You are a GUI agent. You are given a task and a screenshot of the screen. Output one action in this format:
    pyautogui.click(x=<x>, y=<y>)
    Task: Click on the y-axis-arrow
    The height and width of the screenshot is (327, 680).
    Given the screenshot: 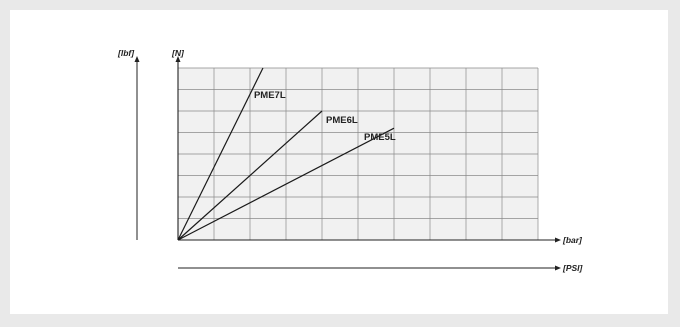 What is the action you would take?
    pyautogui.click(x=178, y=59)
    